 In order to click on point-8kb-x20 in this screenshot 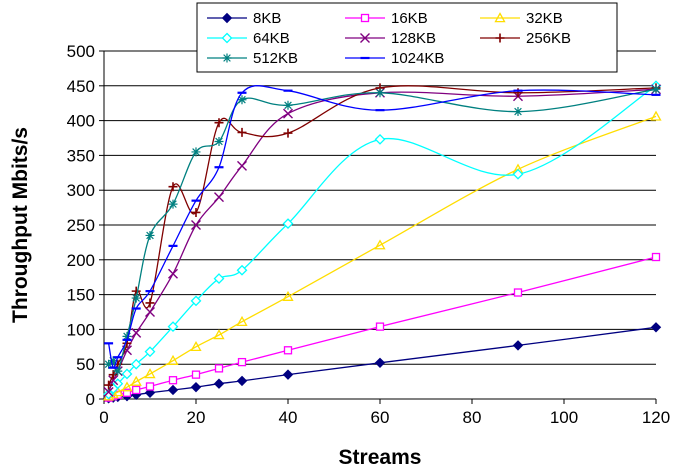, I will do `click(196, 387)`.